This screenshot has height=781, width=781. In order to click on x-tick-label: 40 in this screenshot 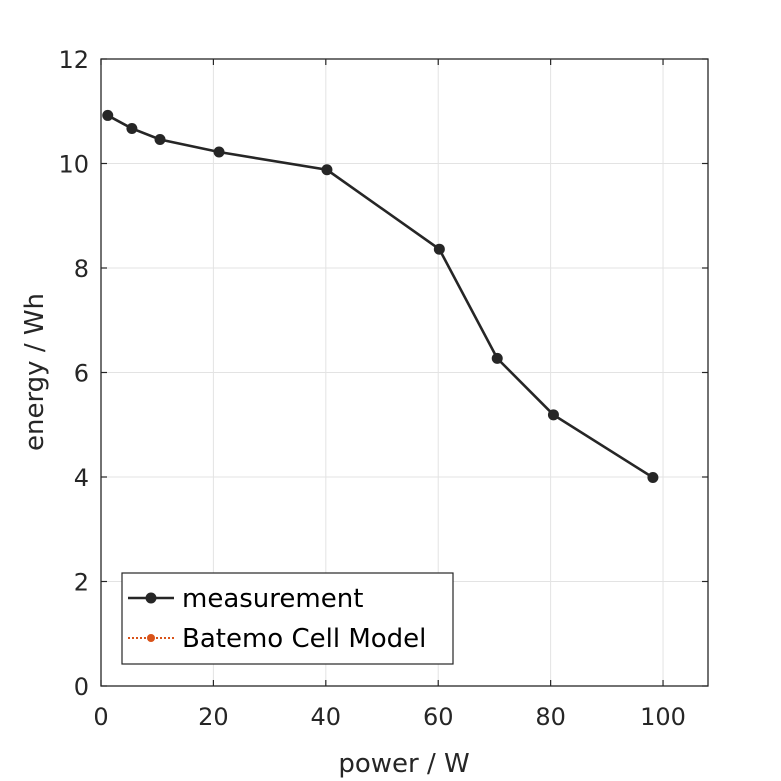, I will do `click(326, 717)`.